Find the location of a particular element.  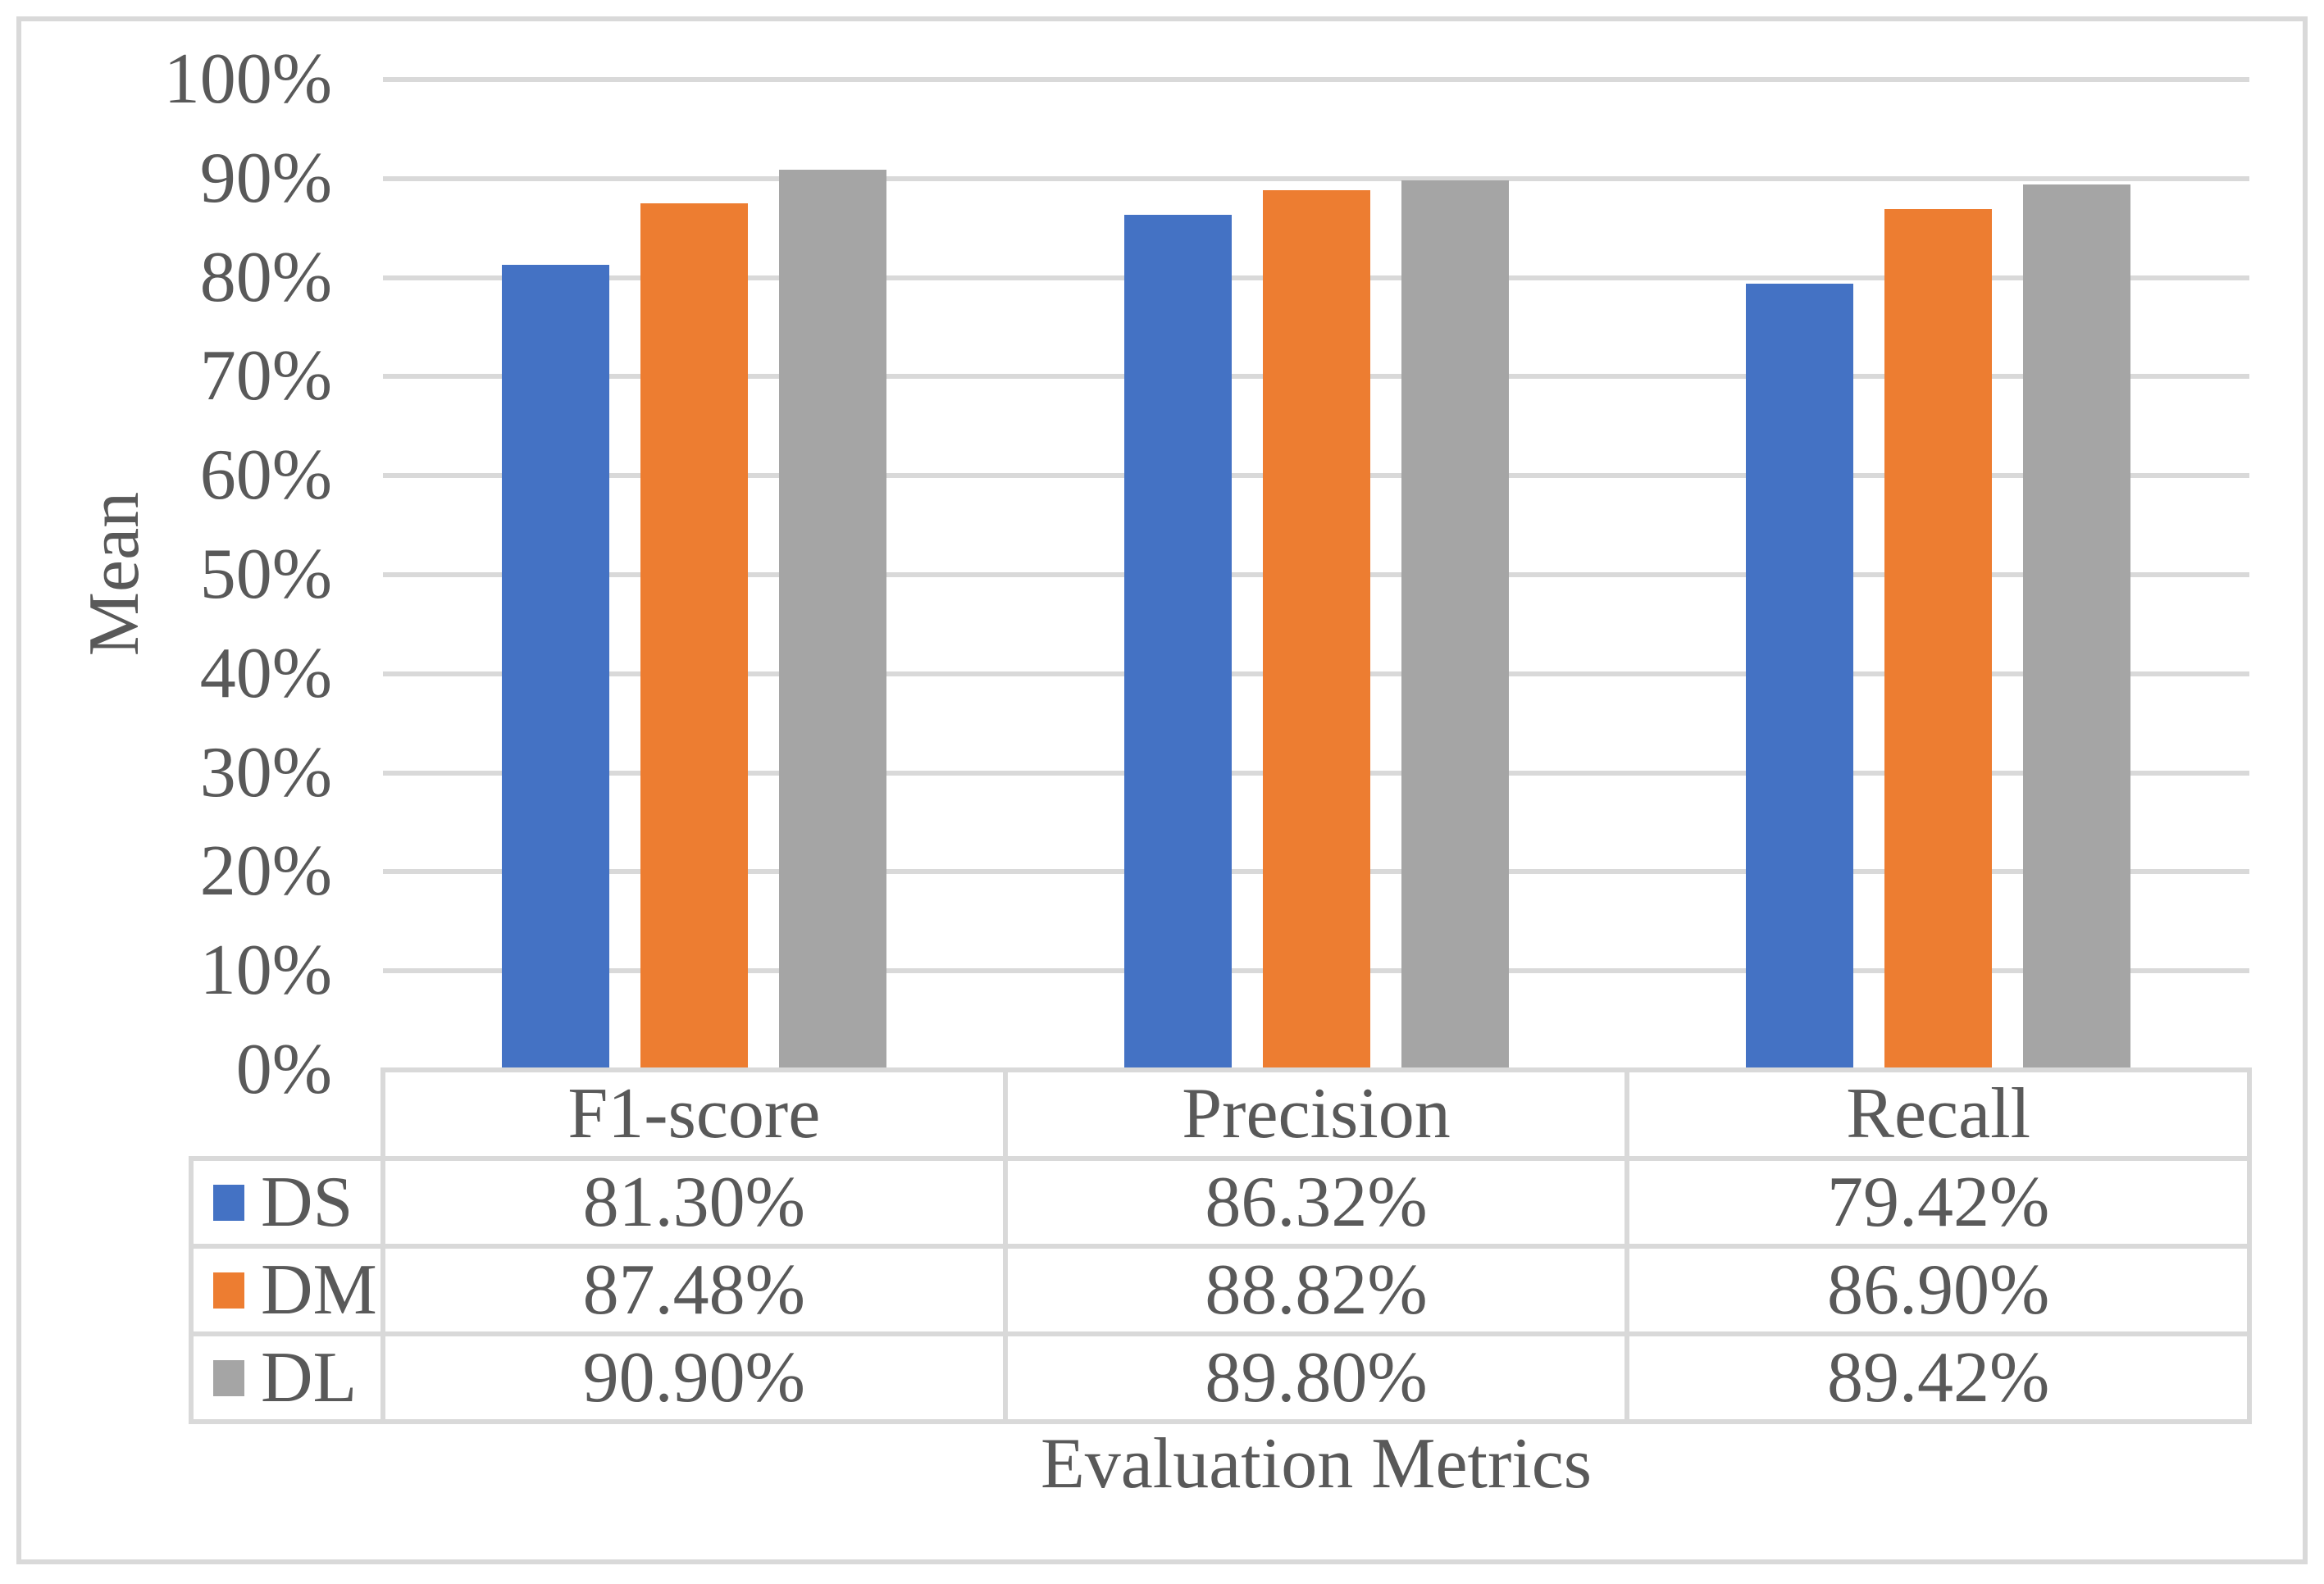

table-value-cell-ds-precision-text: 86.32% is located at coordinates (1316, 1202).